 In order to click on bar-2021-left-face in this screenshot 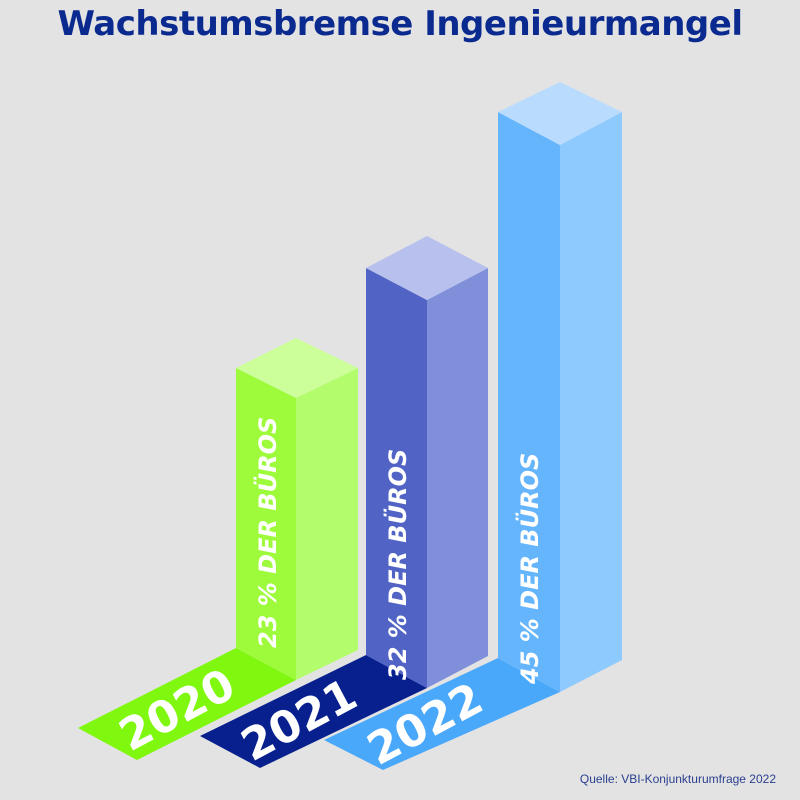, I will do `click(396, 478)`.